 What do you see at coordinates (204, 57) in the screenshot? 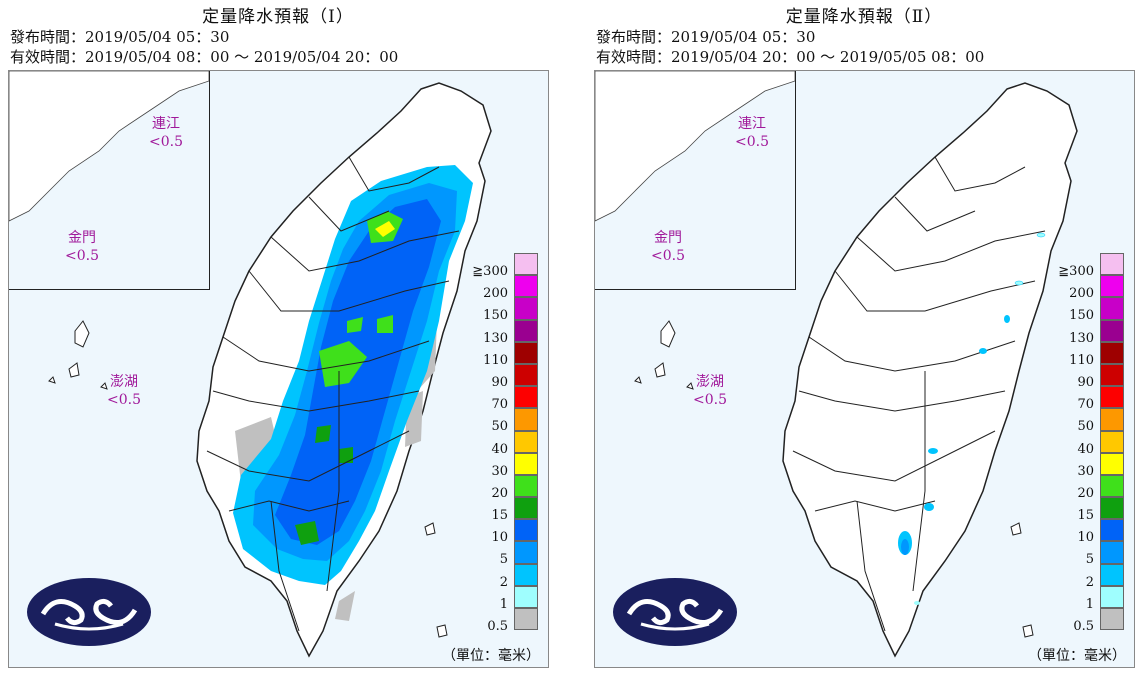
I see `valid-time: 有效時間：2019/05/04 08：00 ～ 2019/05/04 20：00` at bounding box center [204, 57].